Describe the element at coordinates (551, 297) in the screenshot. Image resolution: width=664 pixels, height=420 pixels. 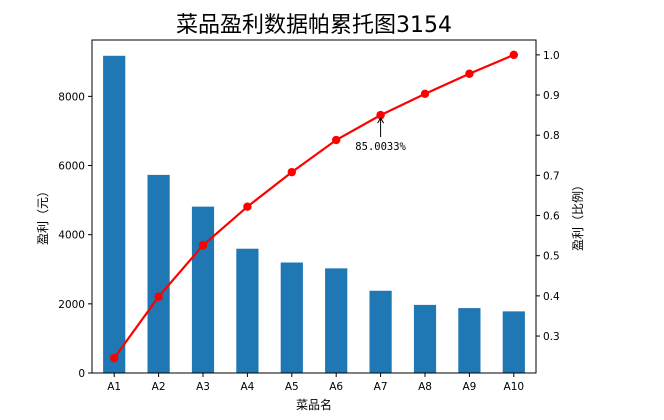
I see `right-y-tick-label: 0.4` at that location.